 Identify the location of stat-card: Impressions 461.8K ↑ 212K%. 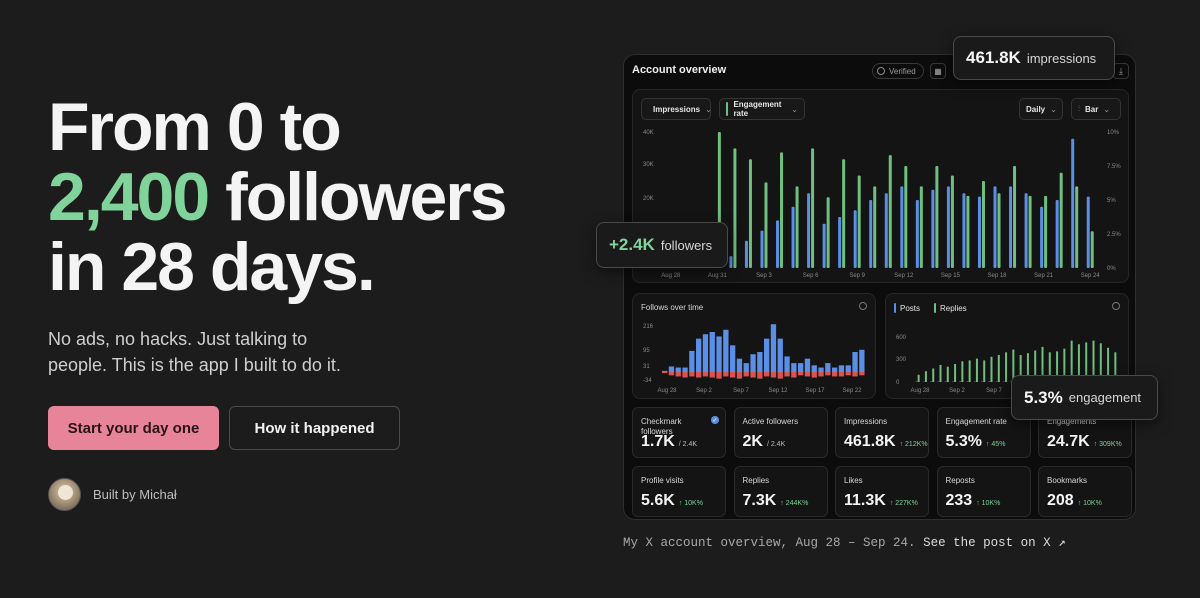
(882, 432).